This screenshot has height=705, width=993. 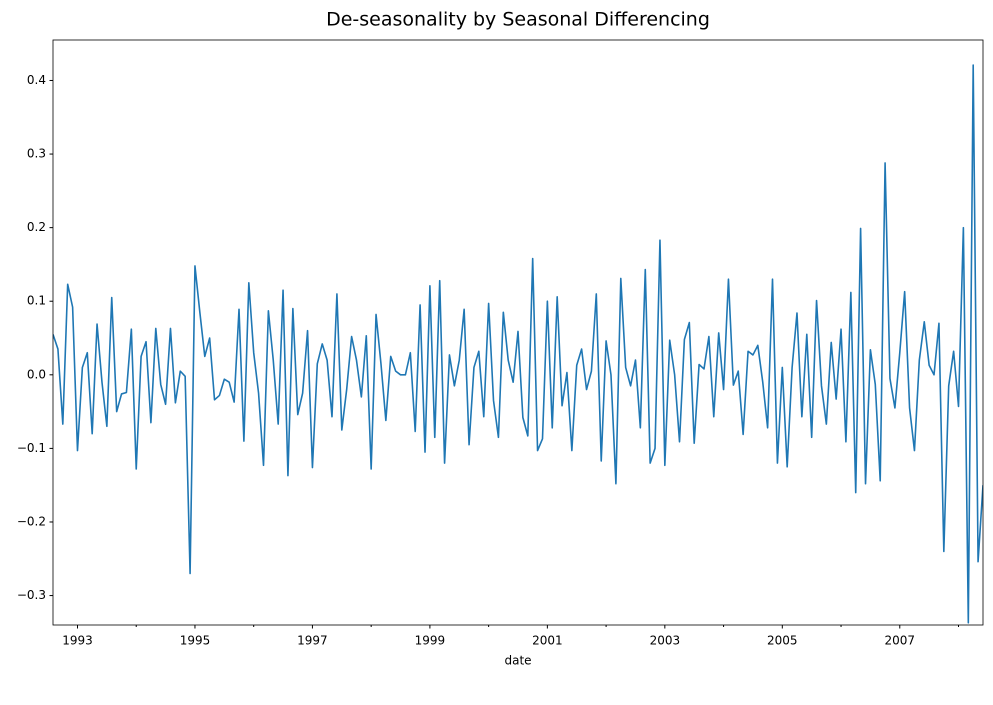 I want to click on y-tick-label: 0.4, so click(x=36, y=80).